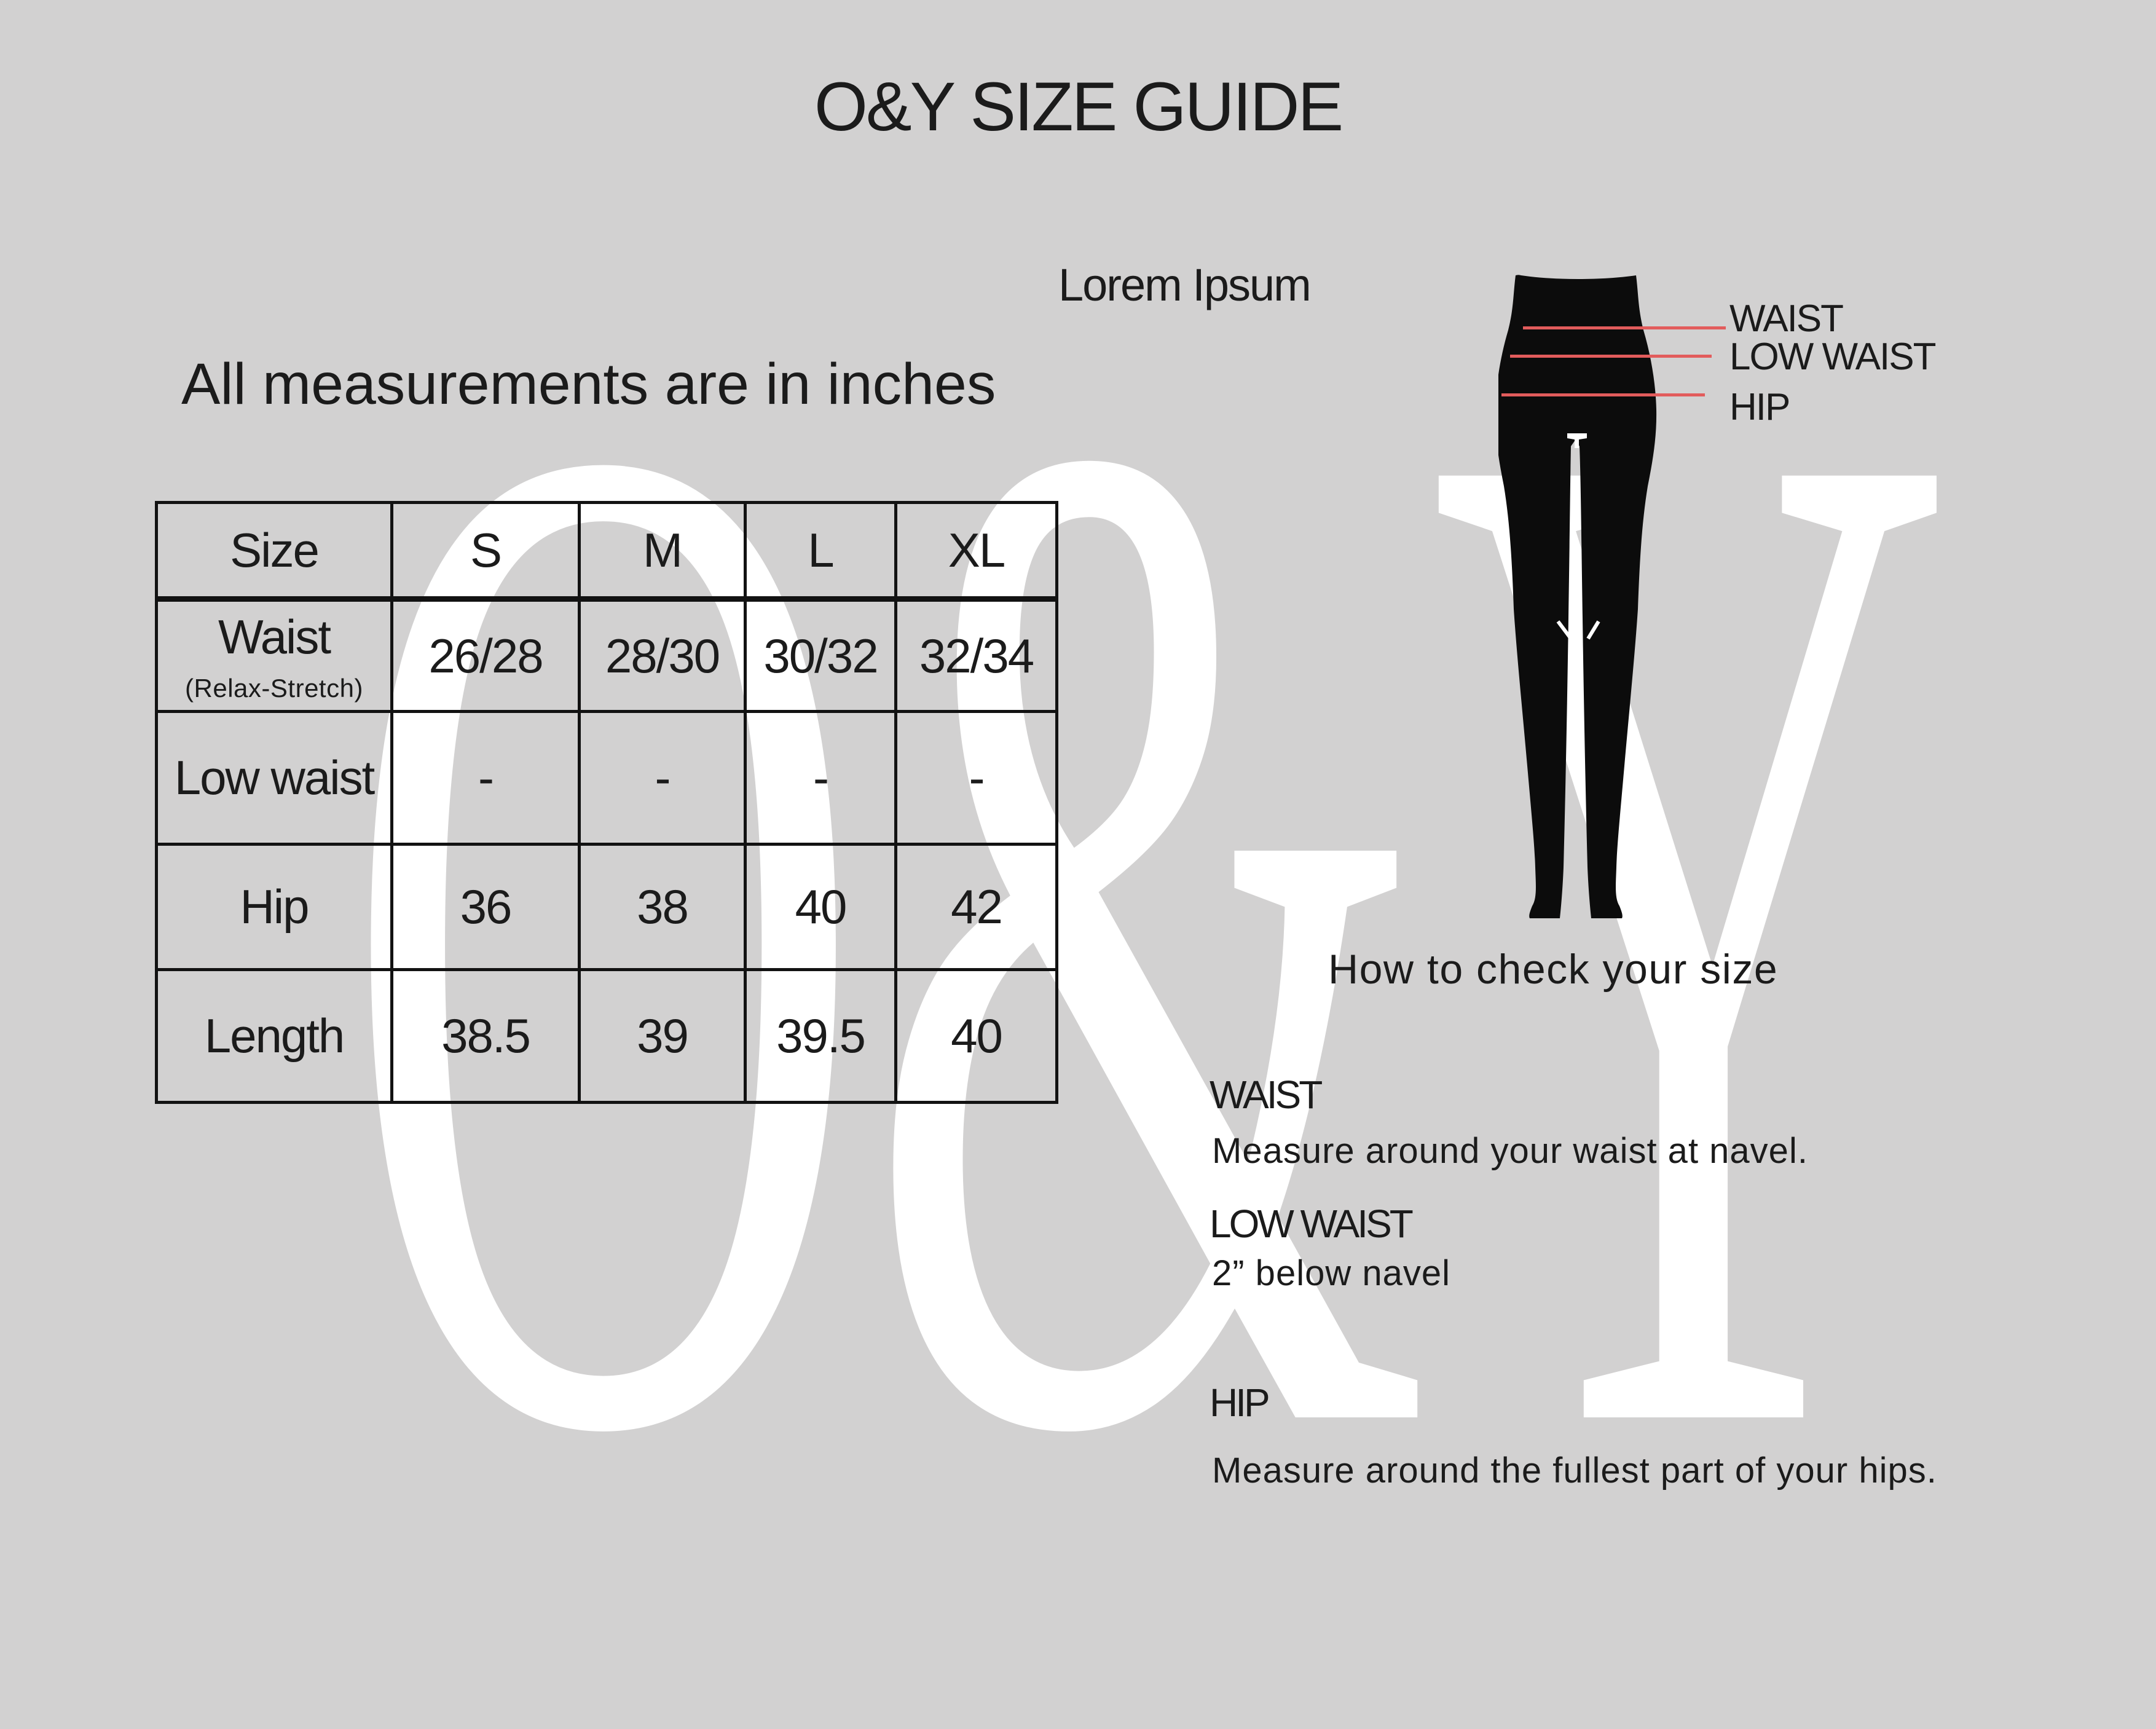 This screenshot has height=1729, width=2156. I want to click on page-title: O&Y SIZE GUIDE, so click(1079, 106).